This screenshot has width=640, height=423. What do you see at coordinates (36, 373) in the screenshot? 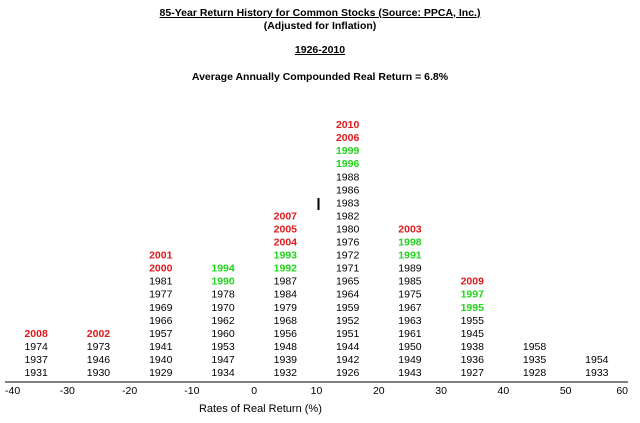
I see `year-label: 1931` at bounding box center [36, 373].